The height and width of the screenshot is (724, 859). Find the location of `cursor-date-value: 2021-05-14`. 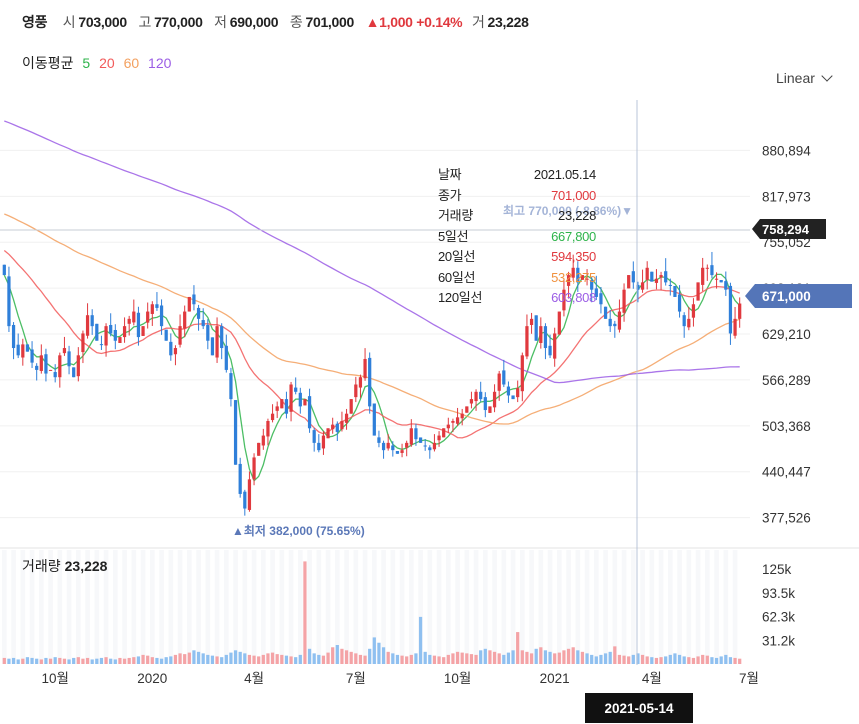

cursor-date-value: 2021-05-14 is located at coordinates (639, 708).